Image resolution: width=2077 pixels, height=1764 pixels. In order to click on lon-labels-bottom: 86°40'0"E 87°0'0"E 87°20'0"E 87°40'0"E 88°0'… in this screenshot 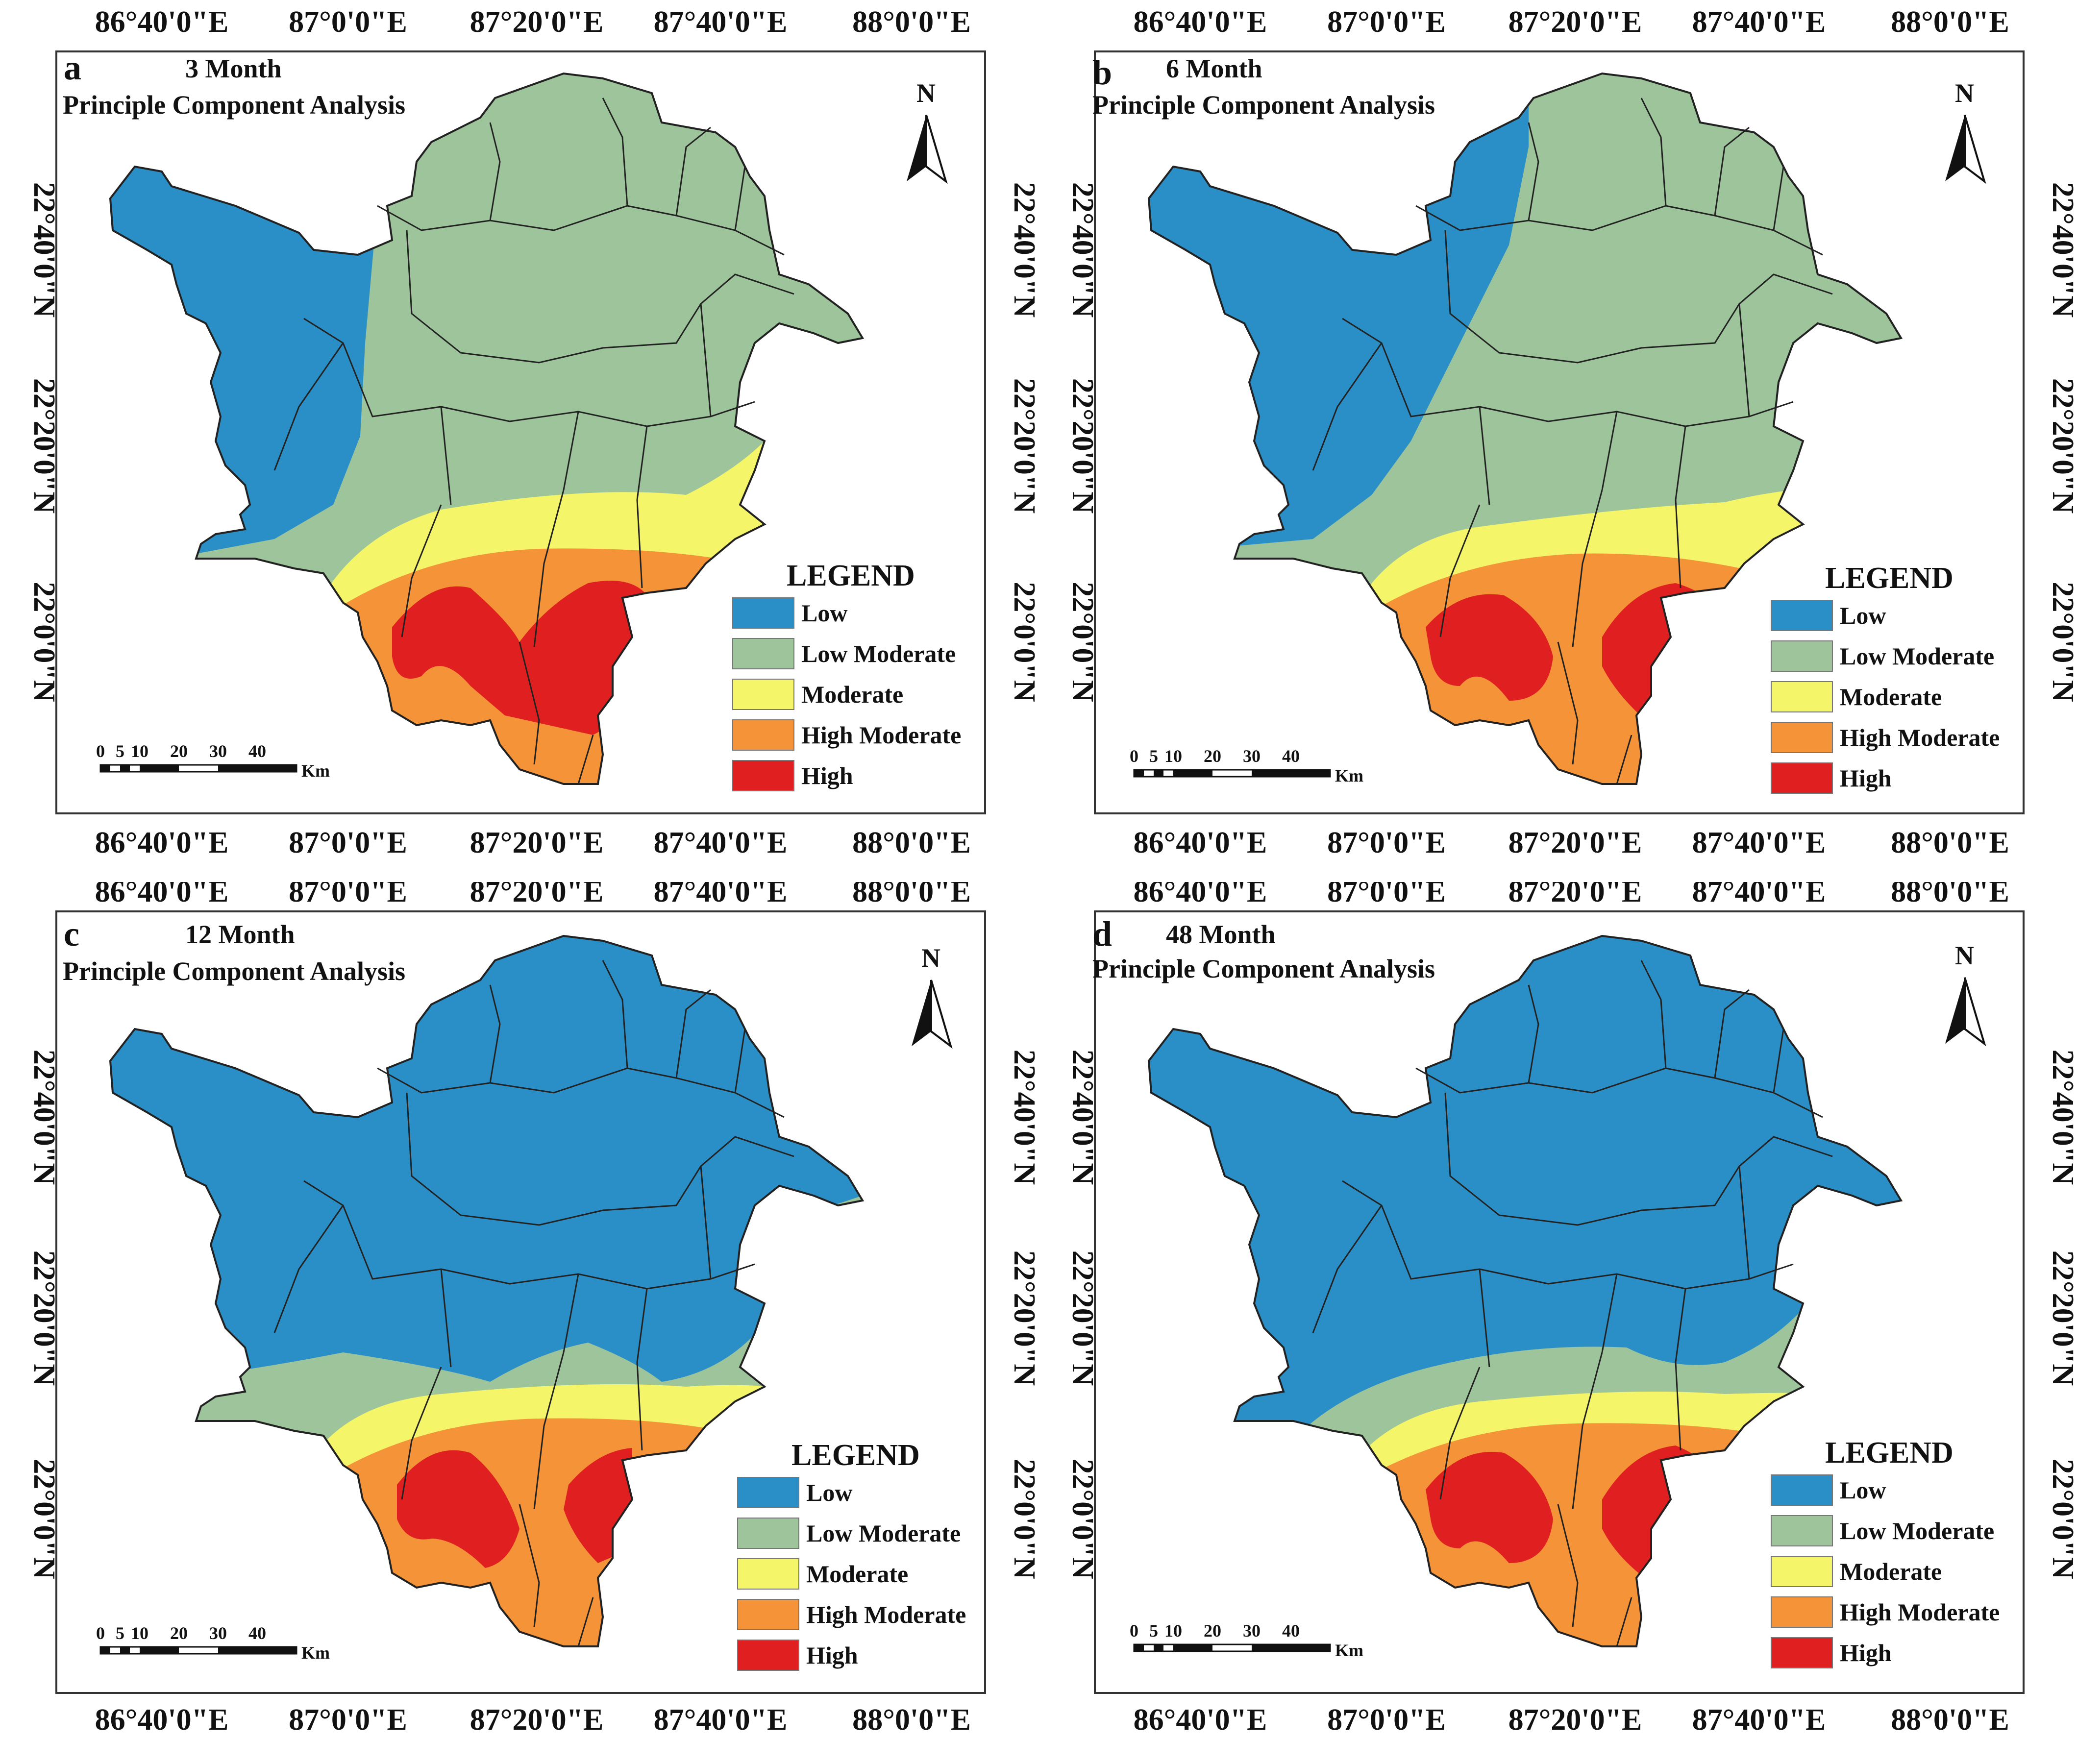, I will do `click(1572, 1720)`.